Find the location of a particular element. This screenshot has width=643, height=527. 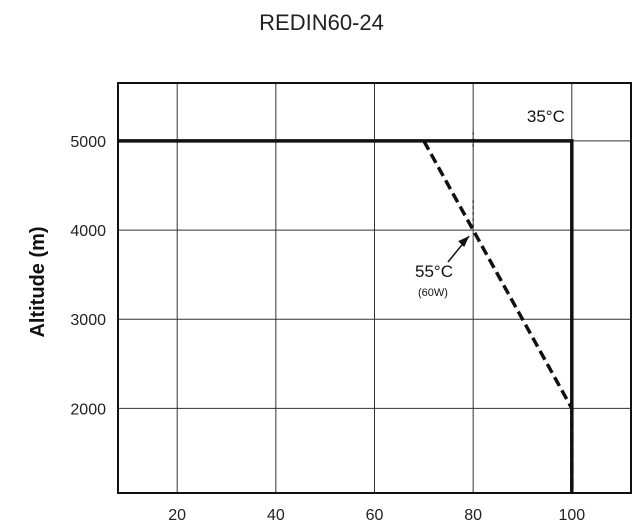

annotation-55c: 55°C is located at coordinates (434, 271).